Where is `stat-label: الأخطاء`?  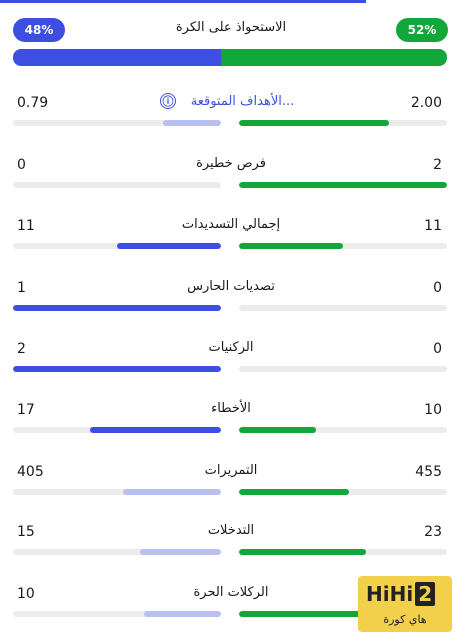
stat-label: الأخطاء is located at coordinates (231, 408).